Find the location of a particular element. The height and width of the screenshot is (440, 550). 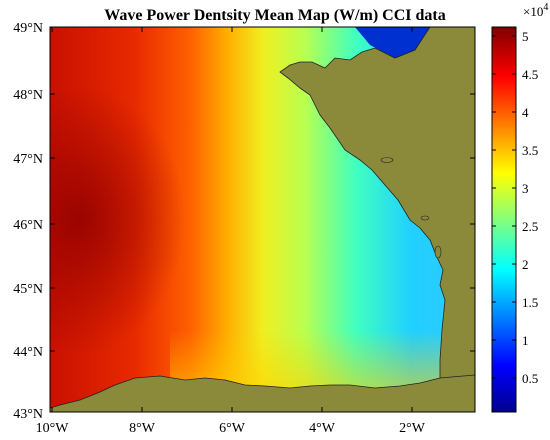

lat-label-49: 49°N is located at coordinates (28, 28).